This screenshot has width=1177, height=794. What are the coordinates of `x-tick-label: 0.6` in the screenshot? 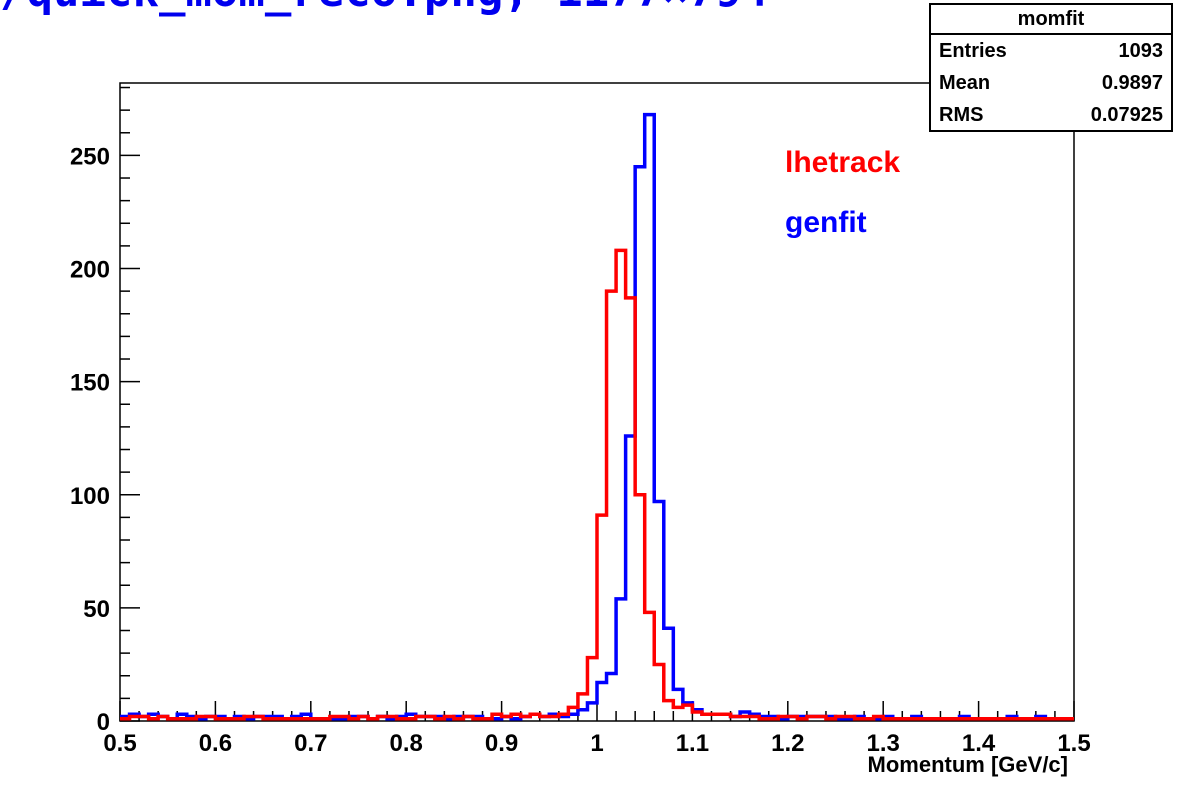 It's located at (215, 743).